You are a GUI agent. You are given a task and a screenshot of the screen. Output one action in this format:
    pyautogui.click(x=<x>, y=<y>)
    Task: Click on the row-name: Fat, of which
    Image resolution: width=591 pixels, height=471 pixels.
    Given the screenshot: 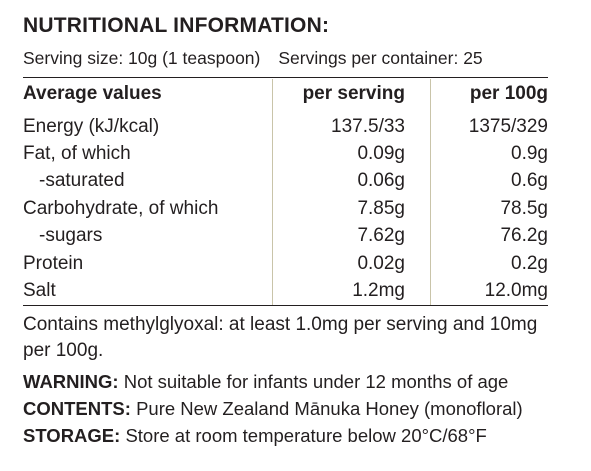 What is the action you would take?
    pyautogui.click(x=77, y=153)
    